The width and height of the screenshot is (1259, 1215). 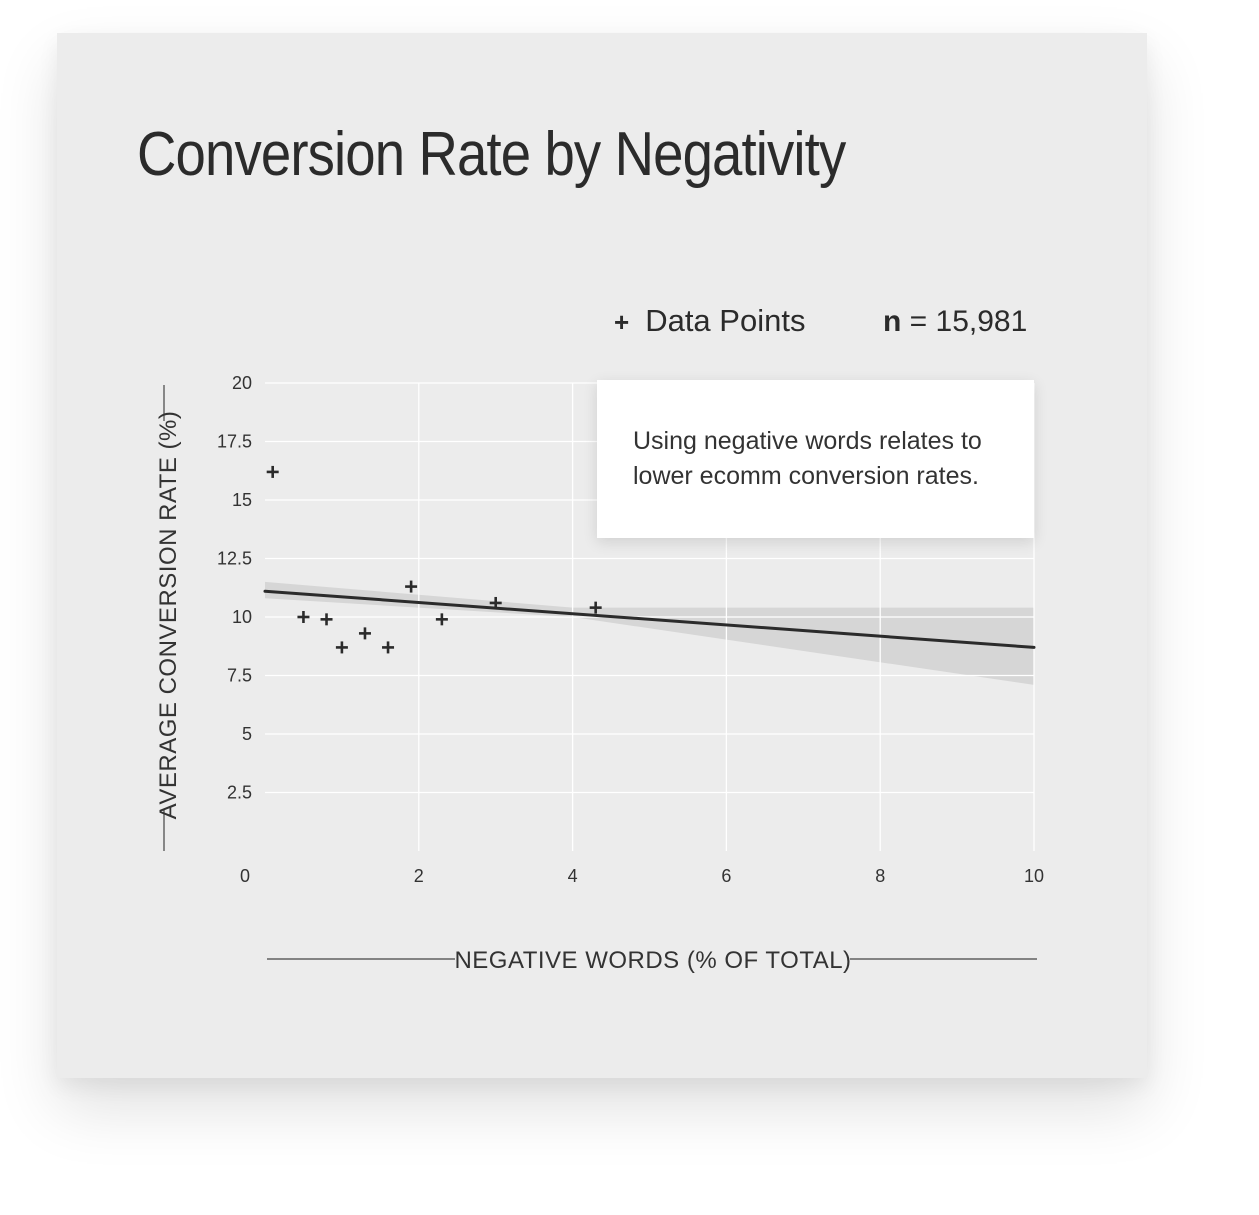 I want to click on x-axis-title: NEGATIVE WORDS (% OF TOTAL), so click(x=652, y=960).